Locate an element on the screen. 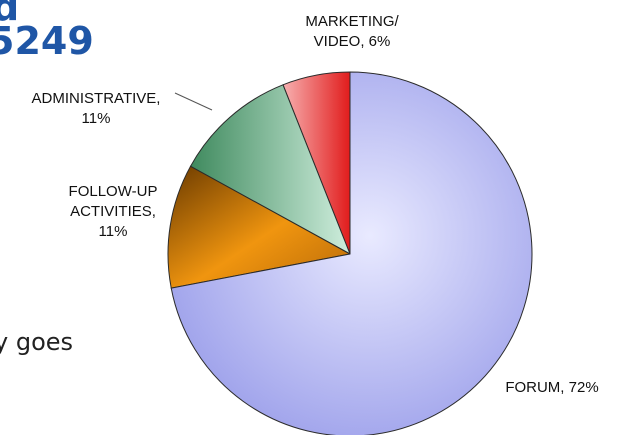  slide-title-fragment-2: 5249 is located at coordinates (47, 41).